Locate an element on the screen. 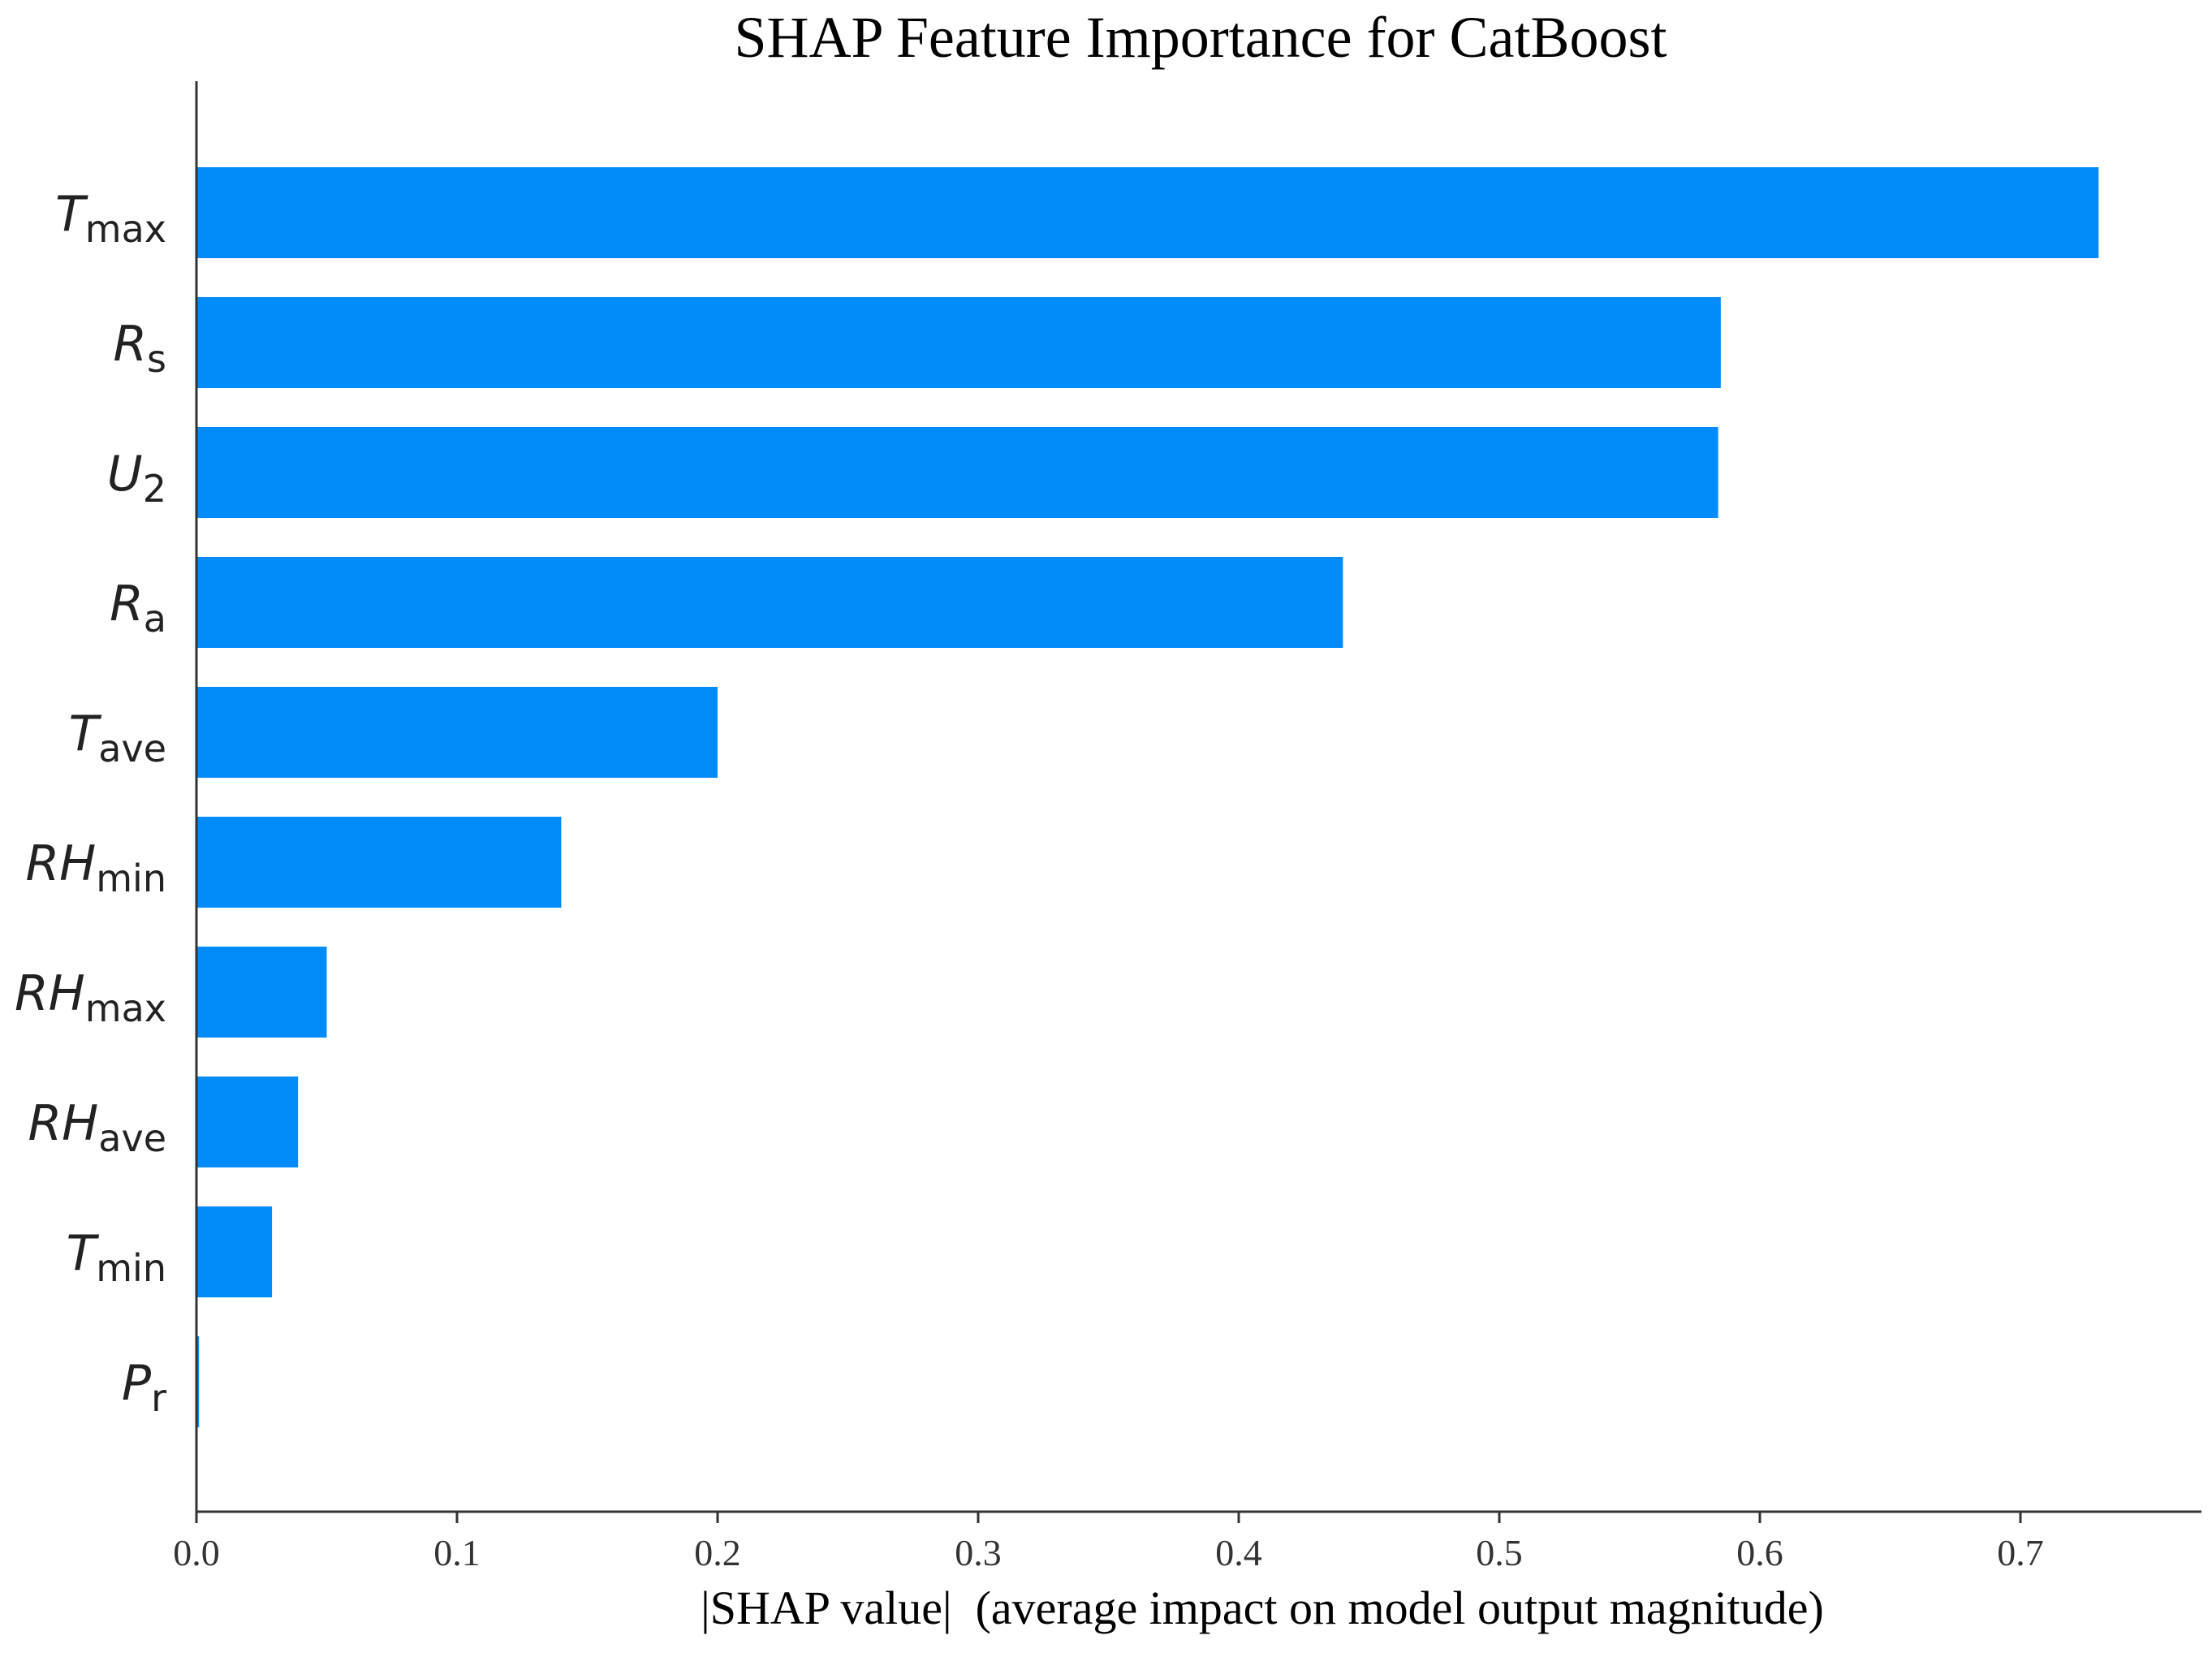 Image resolution: width=2212 pixels, height=1657 pixels. bar-p-r is located at coordinates (198, 1381).